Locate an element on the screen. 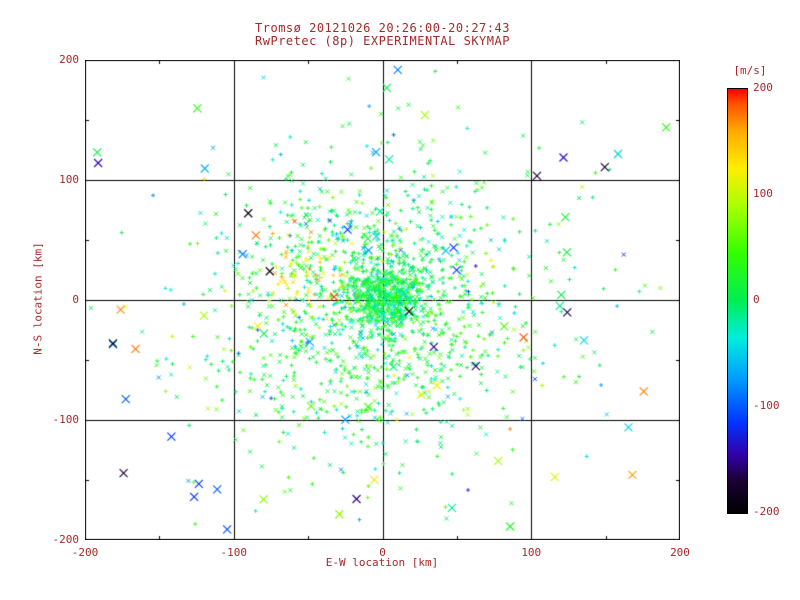 The height and width of the screenshot is (600, 800). colorbar-unit-label: [m/s] is located at coordinates (750, 70).